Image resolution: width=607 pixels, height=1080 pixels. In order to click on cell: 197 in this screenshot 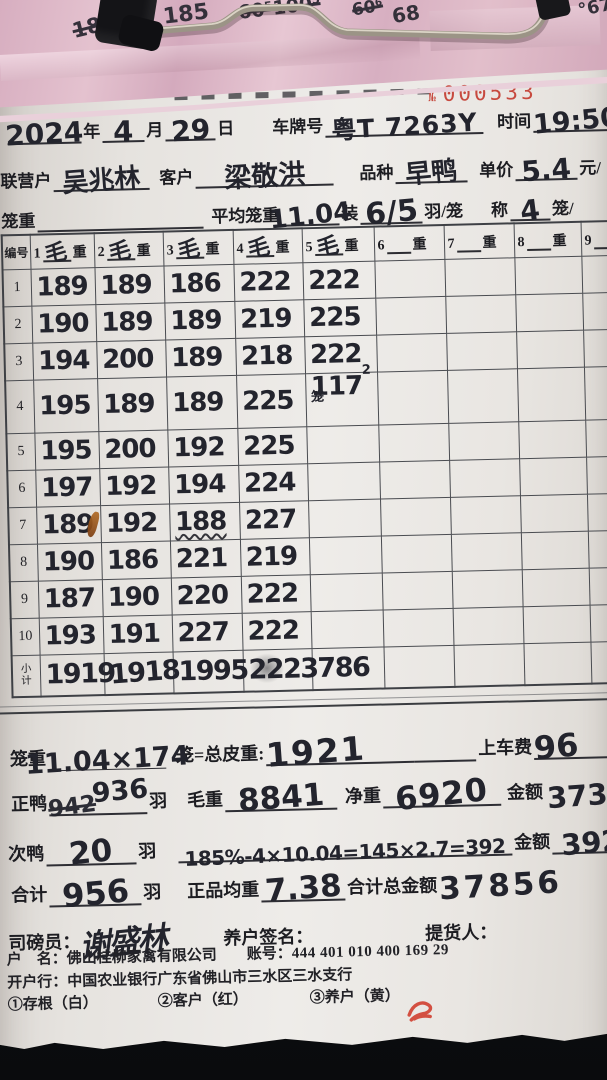, I will do `click(68, 487)`.